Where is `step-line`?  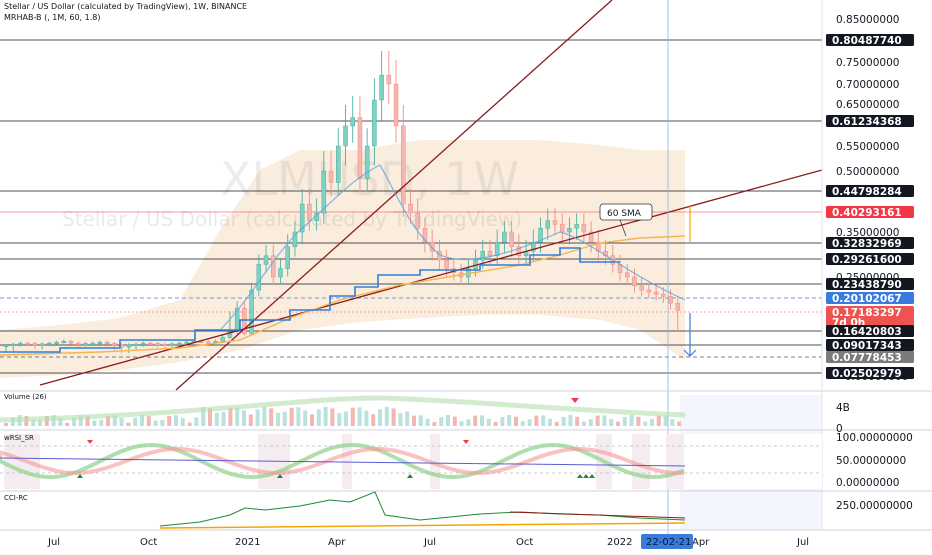
step-line is located at coordinates (310, 300).